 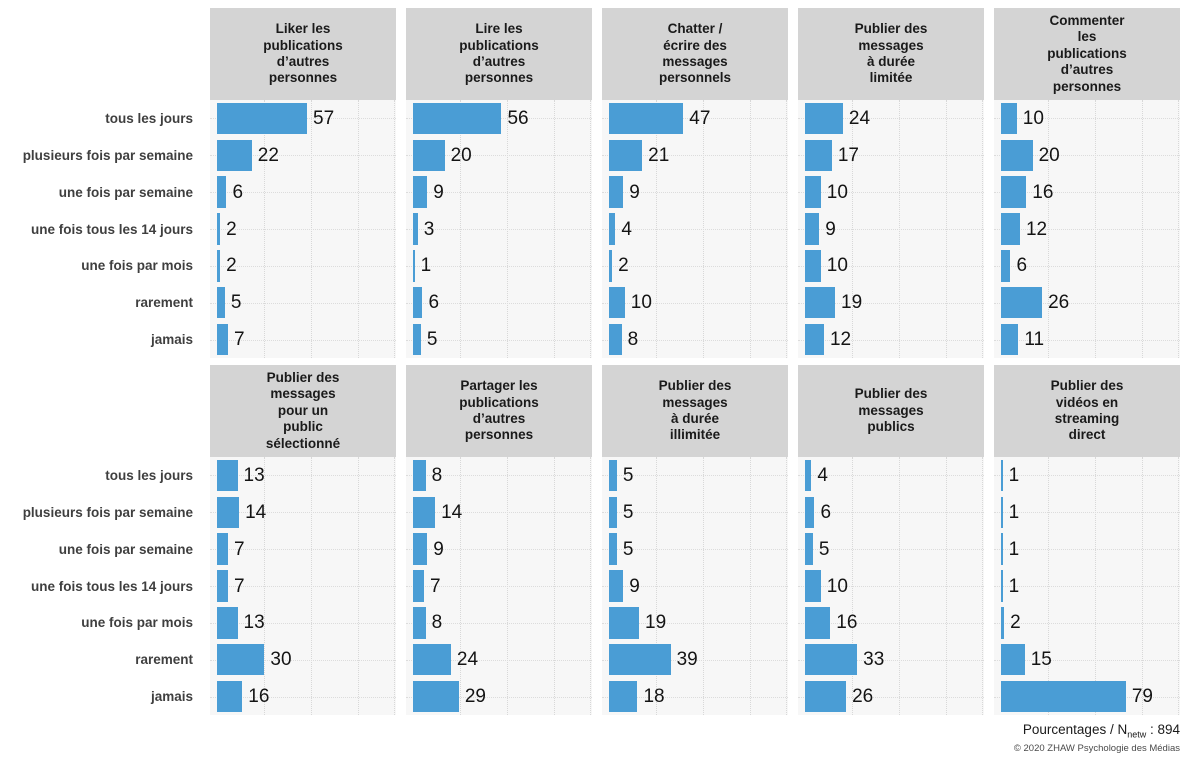 I want to click on bar-row: 24, so click(x=891, y=118).